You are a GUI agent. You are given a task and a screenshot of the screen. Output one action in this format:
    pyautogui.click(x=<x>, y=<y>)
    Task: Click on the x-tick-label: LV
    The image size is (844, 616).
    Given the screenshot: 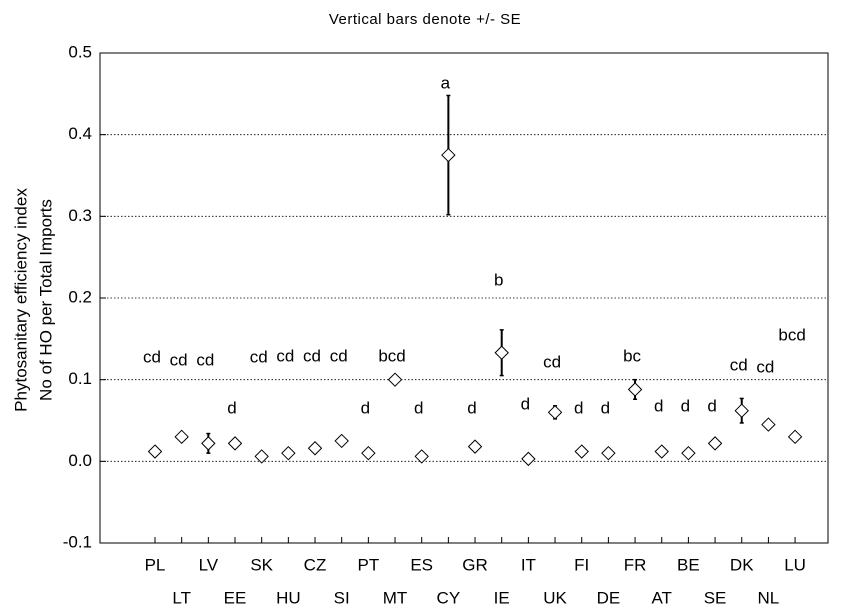 What is the action you would take?
    pyautogui.click(x=209, y=564)
    